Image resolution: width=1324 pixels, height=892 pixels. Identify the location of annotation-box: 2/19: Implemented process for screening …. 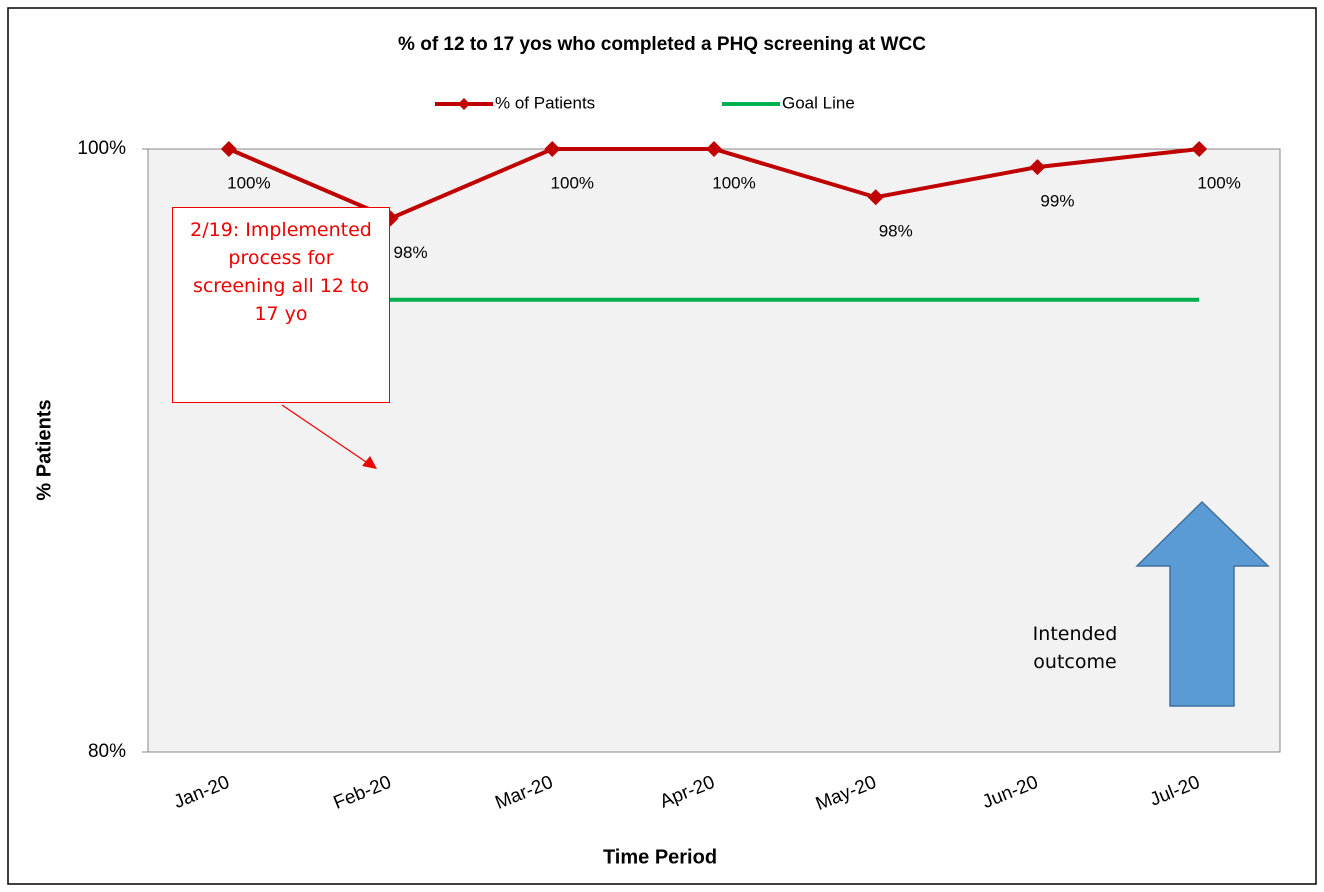
(281, 305).